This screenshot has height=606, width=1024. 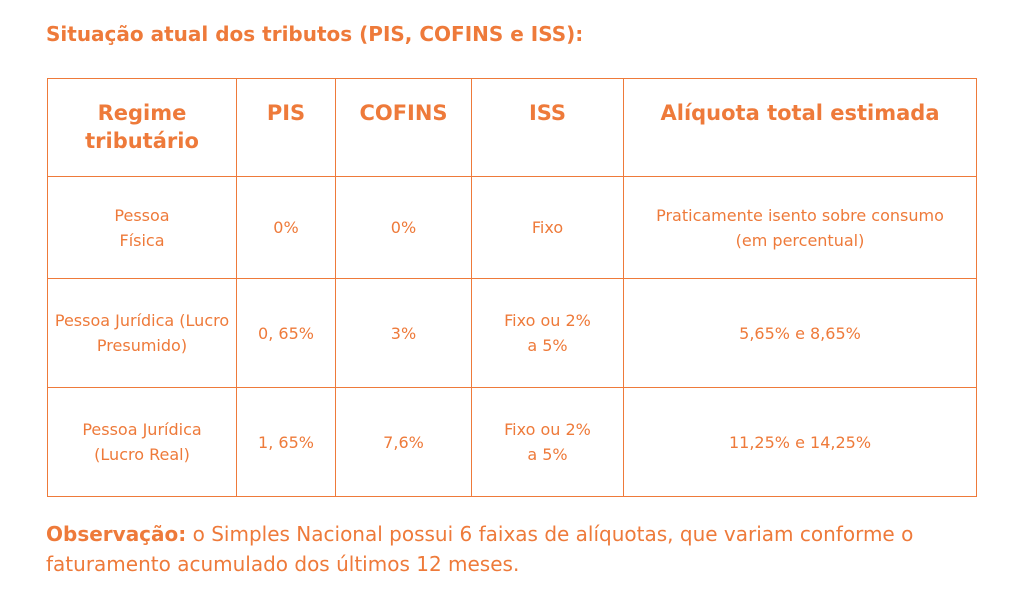 I want to click on cell-pis: 1, 65%, so click(x=286, y=442).